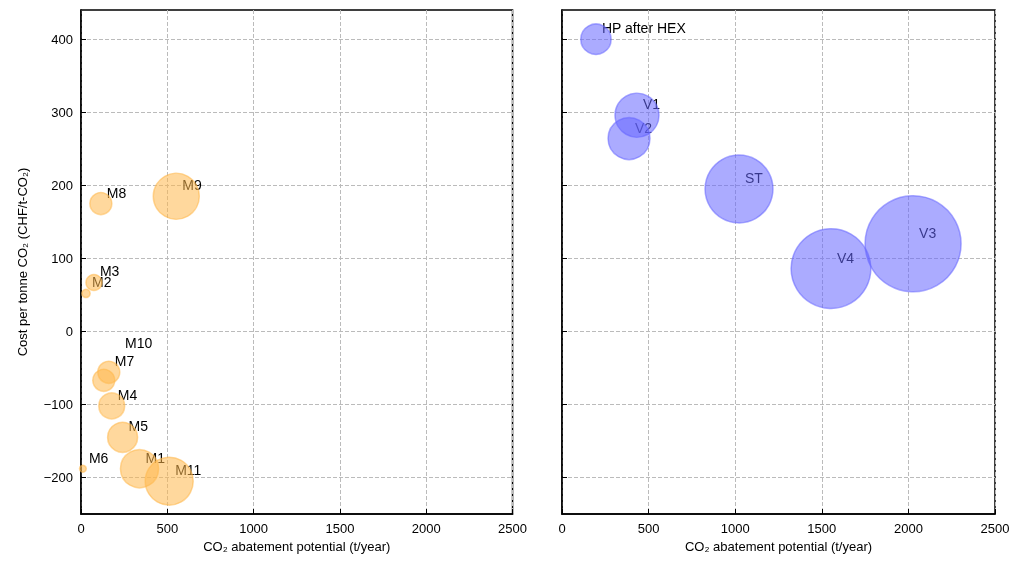 This screenshot has width=1019, height=568. What do you see at coordinates (139, 343) in the screenshot?
I see `annotation: M10` at bounding box center [139, 343].